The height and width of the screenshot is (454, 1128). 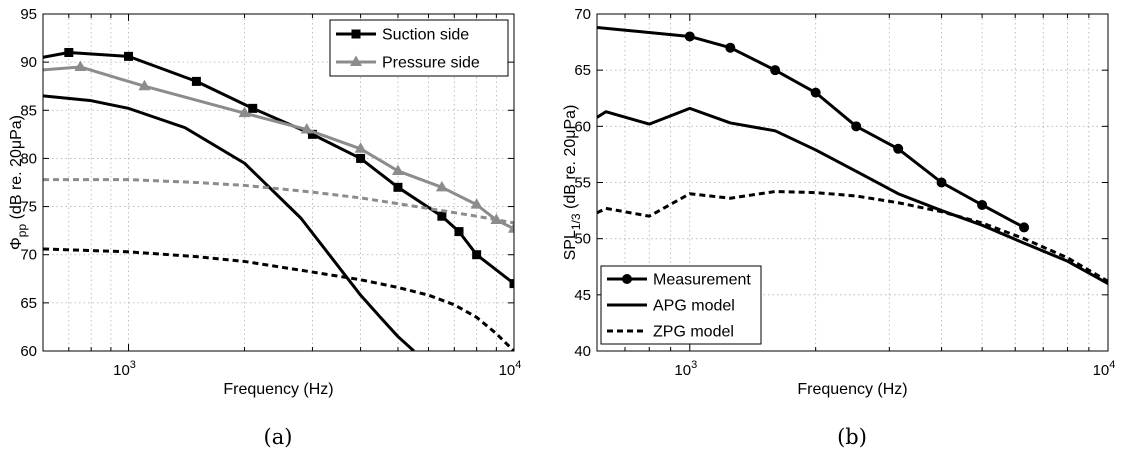 What do you see at coordinates (694, 306) in the screenshot?
I see `legend-label: APG model` at bounding box center [694, 306].